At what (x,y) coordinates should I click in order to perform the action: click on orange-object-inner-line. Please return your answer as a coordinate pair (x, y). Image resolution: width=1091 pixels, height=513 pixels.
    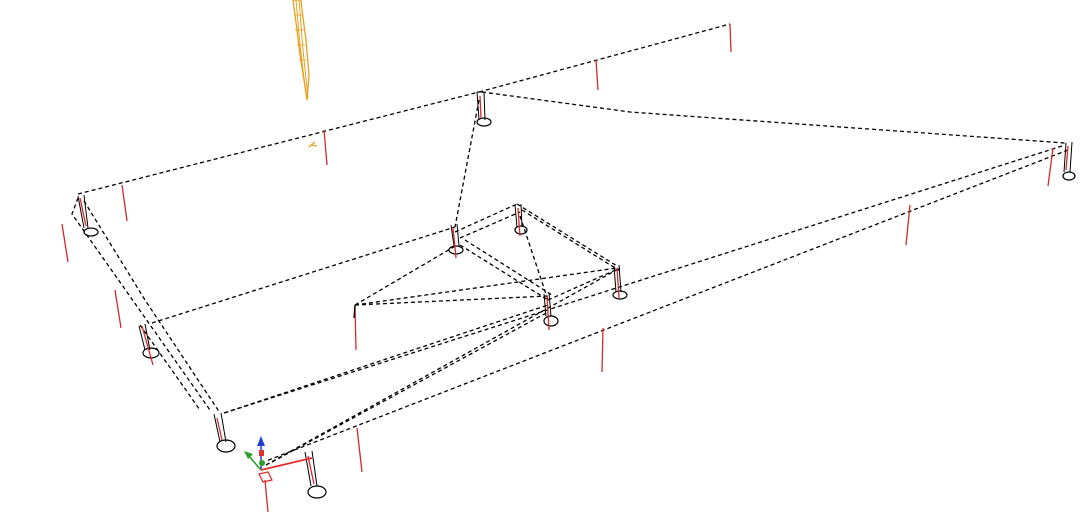
    Looking at the image, I should click on (301, 47).